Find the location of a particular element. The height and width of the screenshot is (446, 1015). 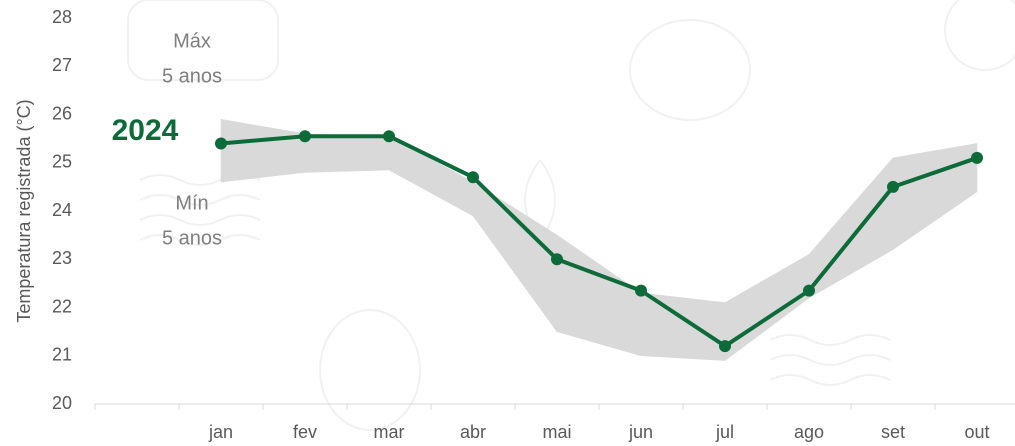

band-label: Máx is located at coordinates (192, 41).